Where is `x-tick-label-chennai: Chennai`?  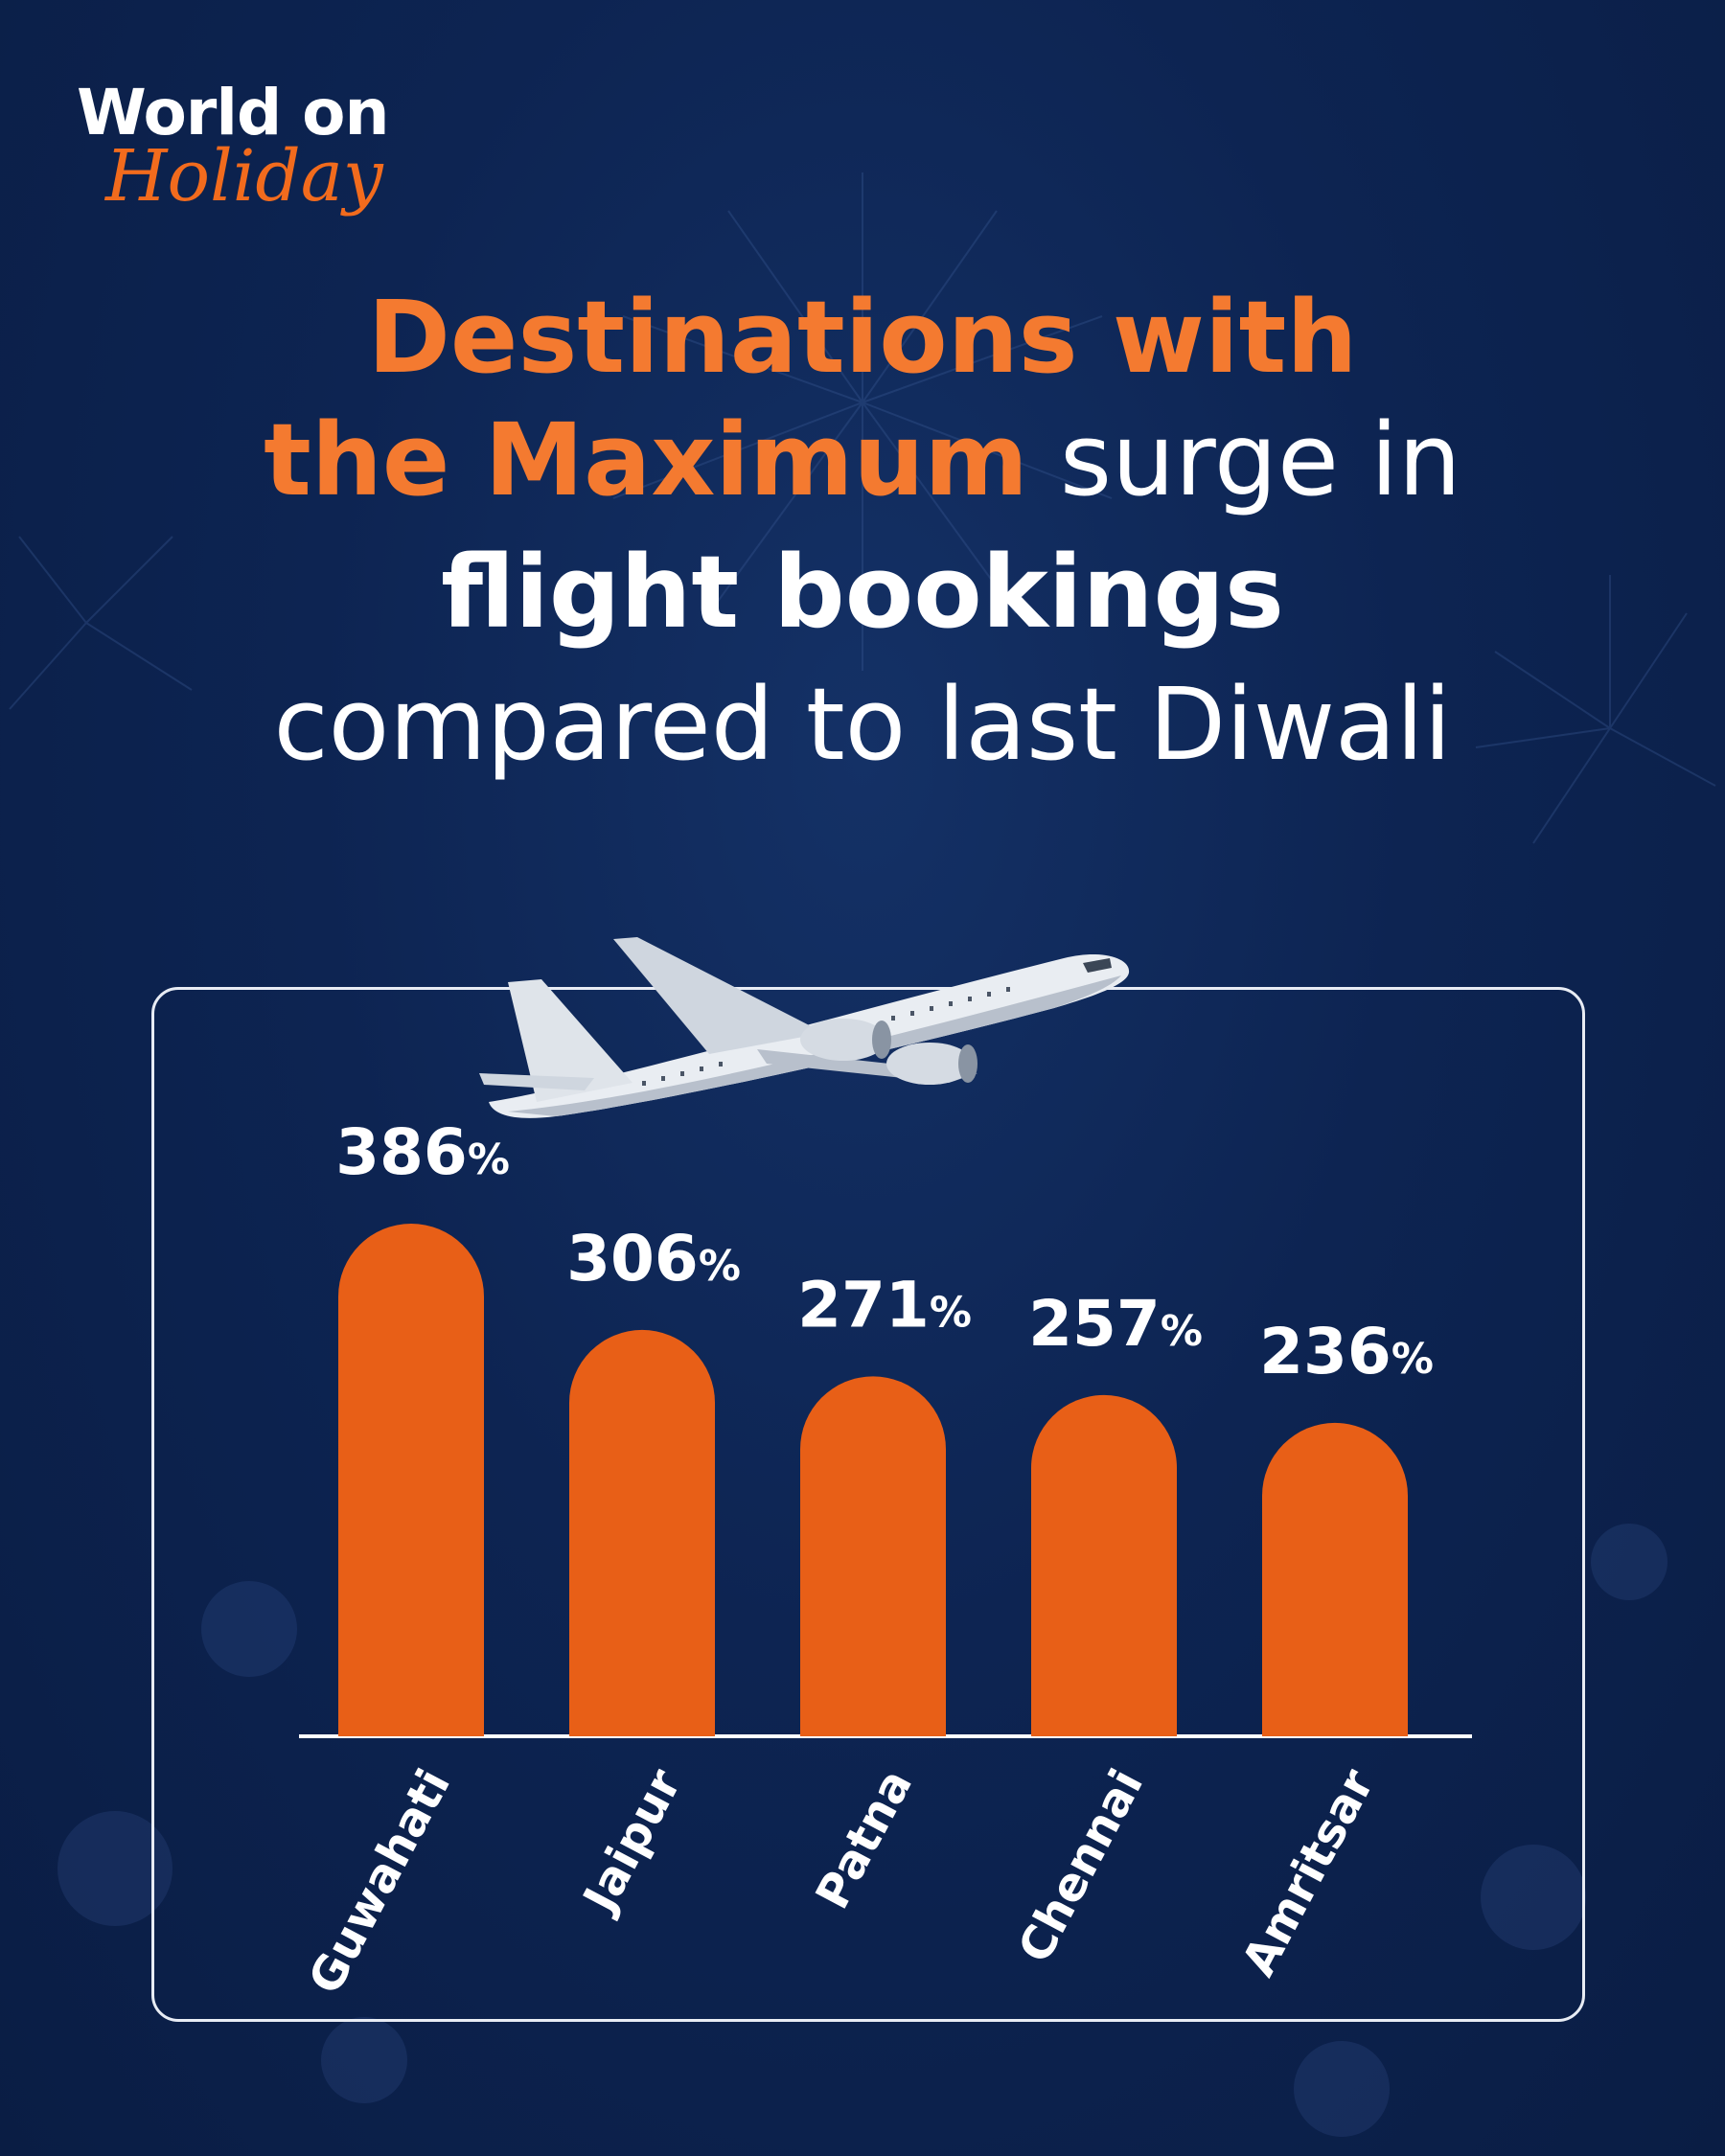
x-tick-label-chennai: Chennai is located at coordinates (1081, 1865).